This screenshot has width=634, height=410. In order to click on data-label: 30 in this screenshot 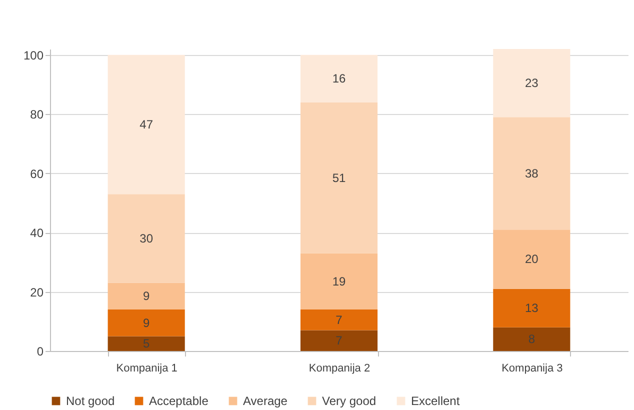, I will do `click(147, 238)`.